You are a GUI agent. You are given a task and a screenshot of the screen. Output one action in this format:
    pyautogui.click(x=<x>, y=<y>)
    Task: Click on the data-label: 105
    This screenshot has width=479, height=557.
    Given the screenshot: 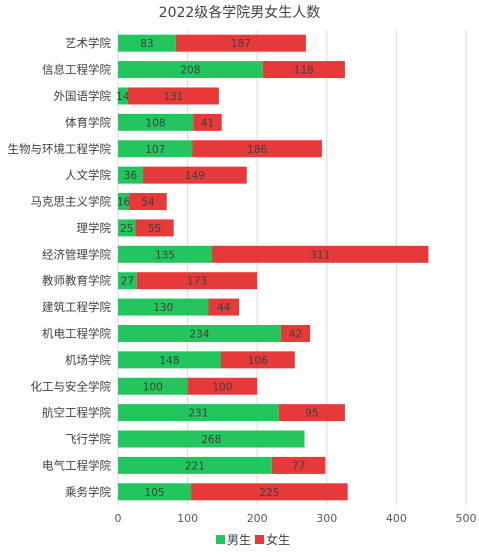 What is the action you would take?
    pyautogui.click(x=155, y=493)
    